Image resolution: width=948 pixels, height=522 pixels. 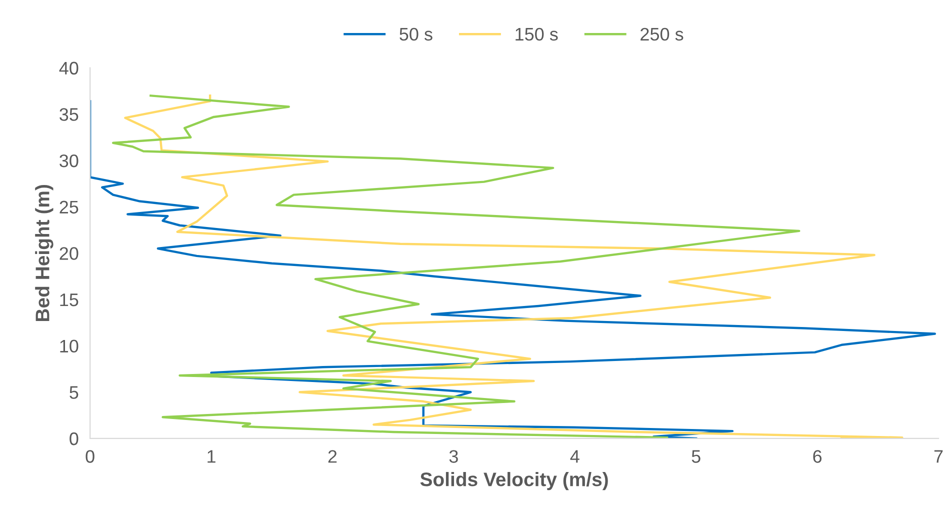 What do you see at coordinates (69, 346) in the screenshot?
I see `y-tick-label: 10` at bounding box center [69, 346].